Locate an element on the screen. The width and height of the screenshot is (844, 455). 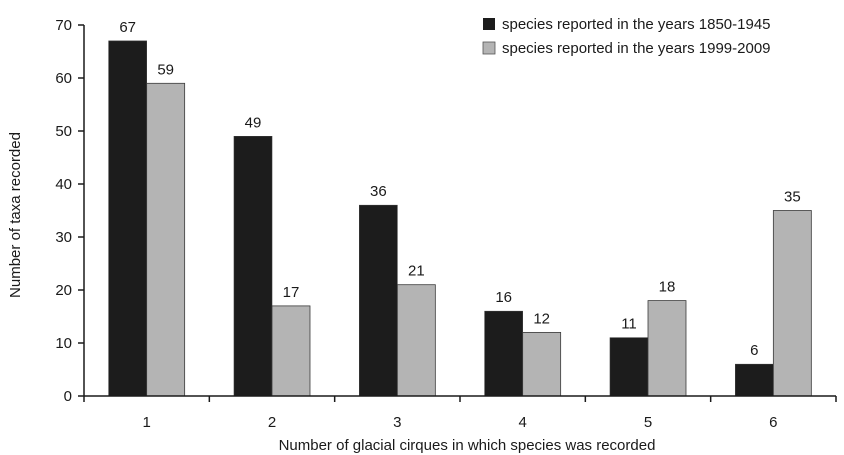
y-tick-label: 50 is located at coordinates (63, 131).